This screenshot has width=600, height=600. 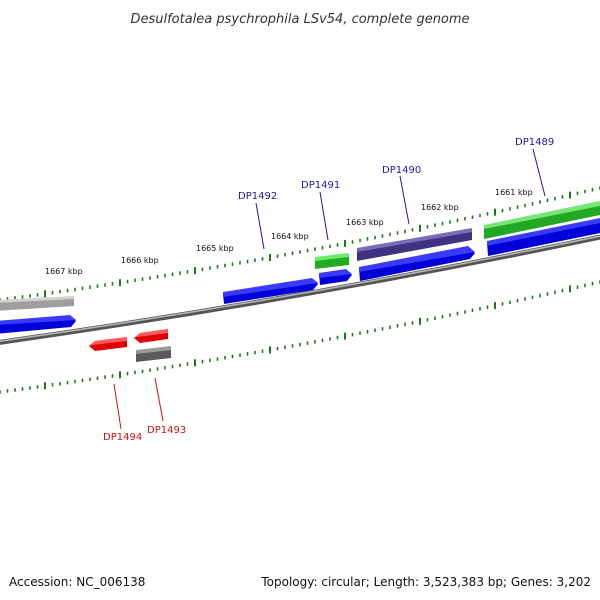 I want to click on reverse-gene-features, so click(x=128, y=340).